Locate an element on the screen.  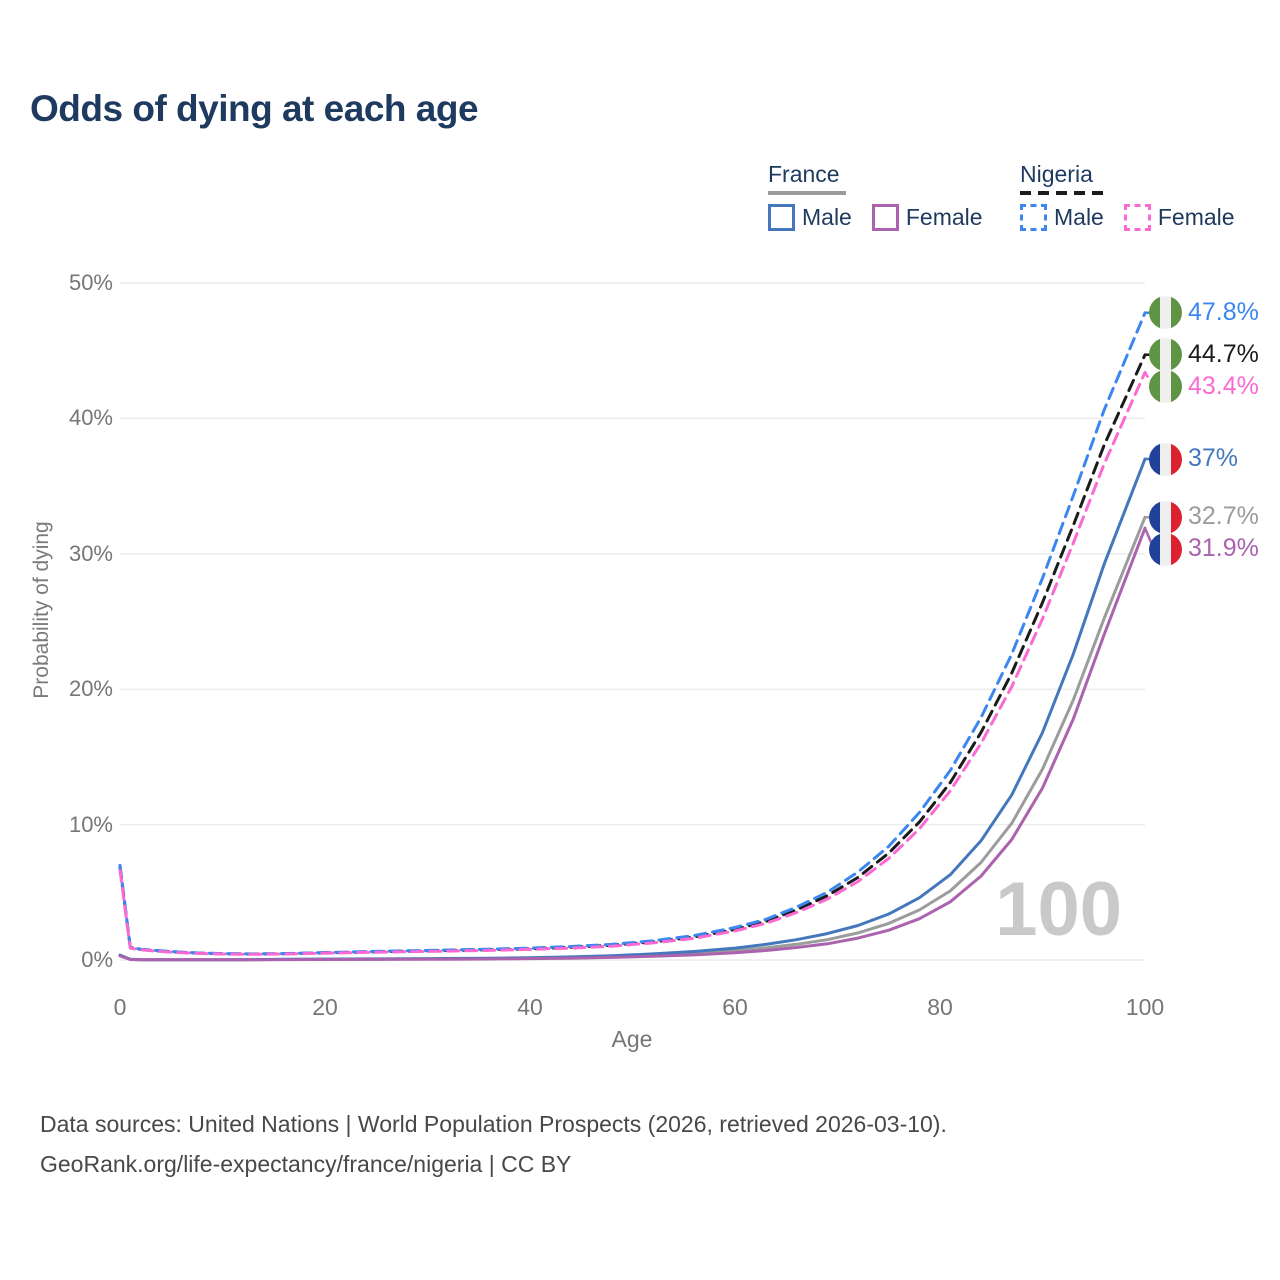
y-tick-label: 20% is located at coordinates (90, 688).